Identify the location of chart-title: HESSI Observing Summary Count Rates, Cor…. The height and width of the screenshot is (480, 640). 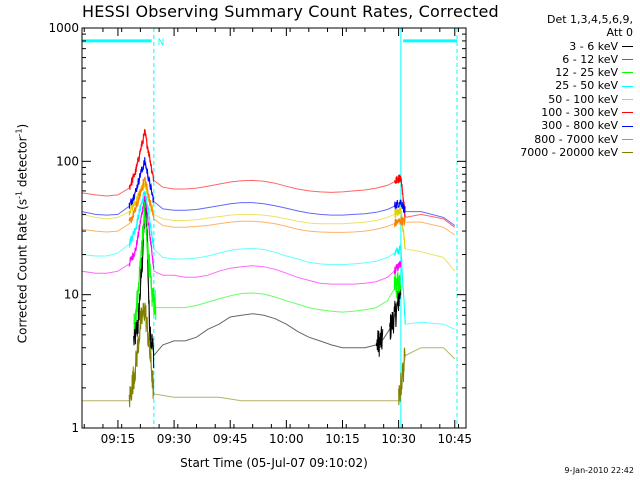
(290, 11).